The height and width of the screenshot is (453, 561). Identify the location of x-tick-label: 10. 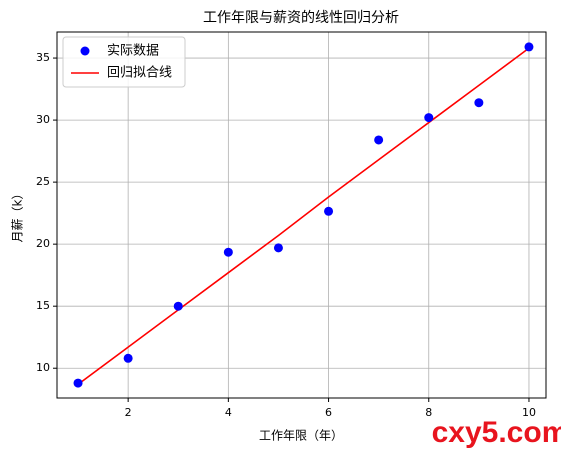
(529, 412).